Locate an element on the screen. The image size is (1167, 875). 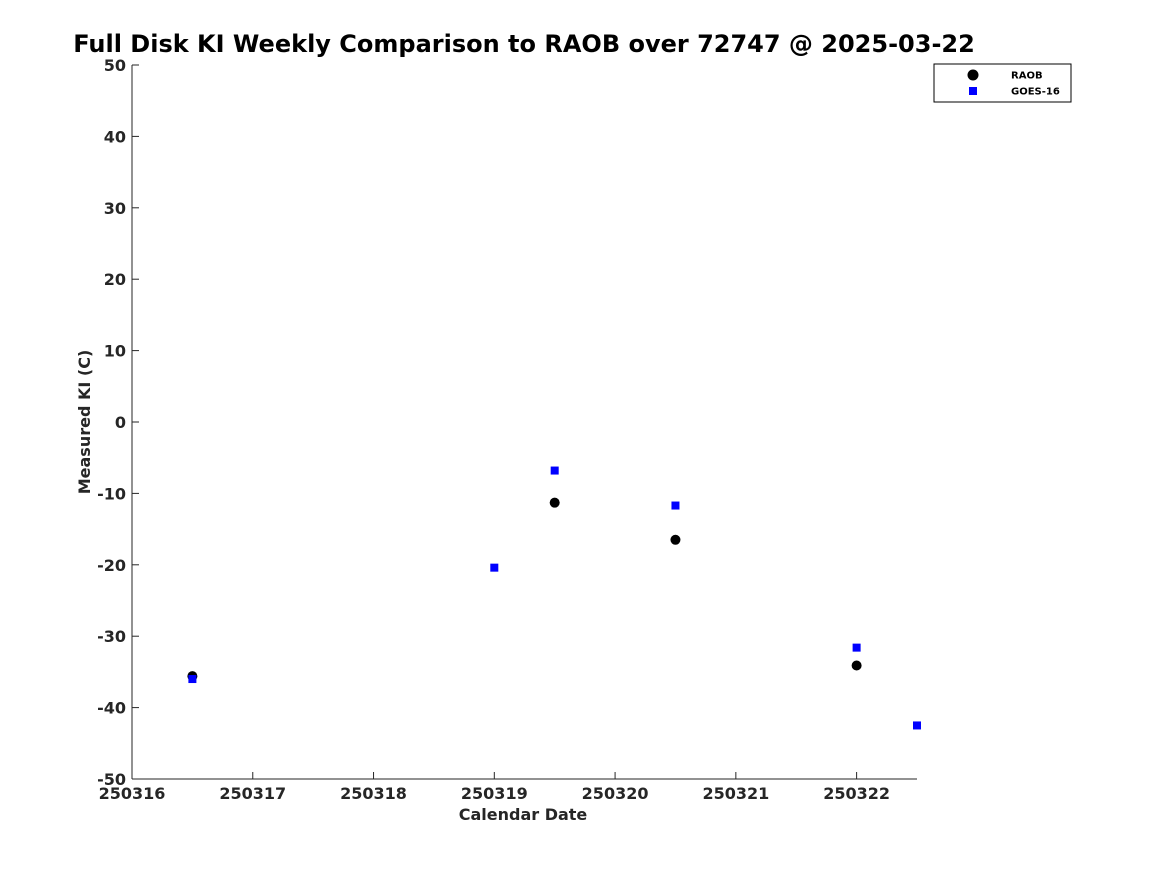
legend-box is located at coordinates (1002, 83).